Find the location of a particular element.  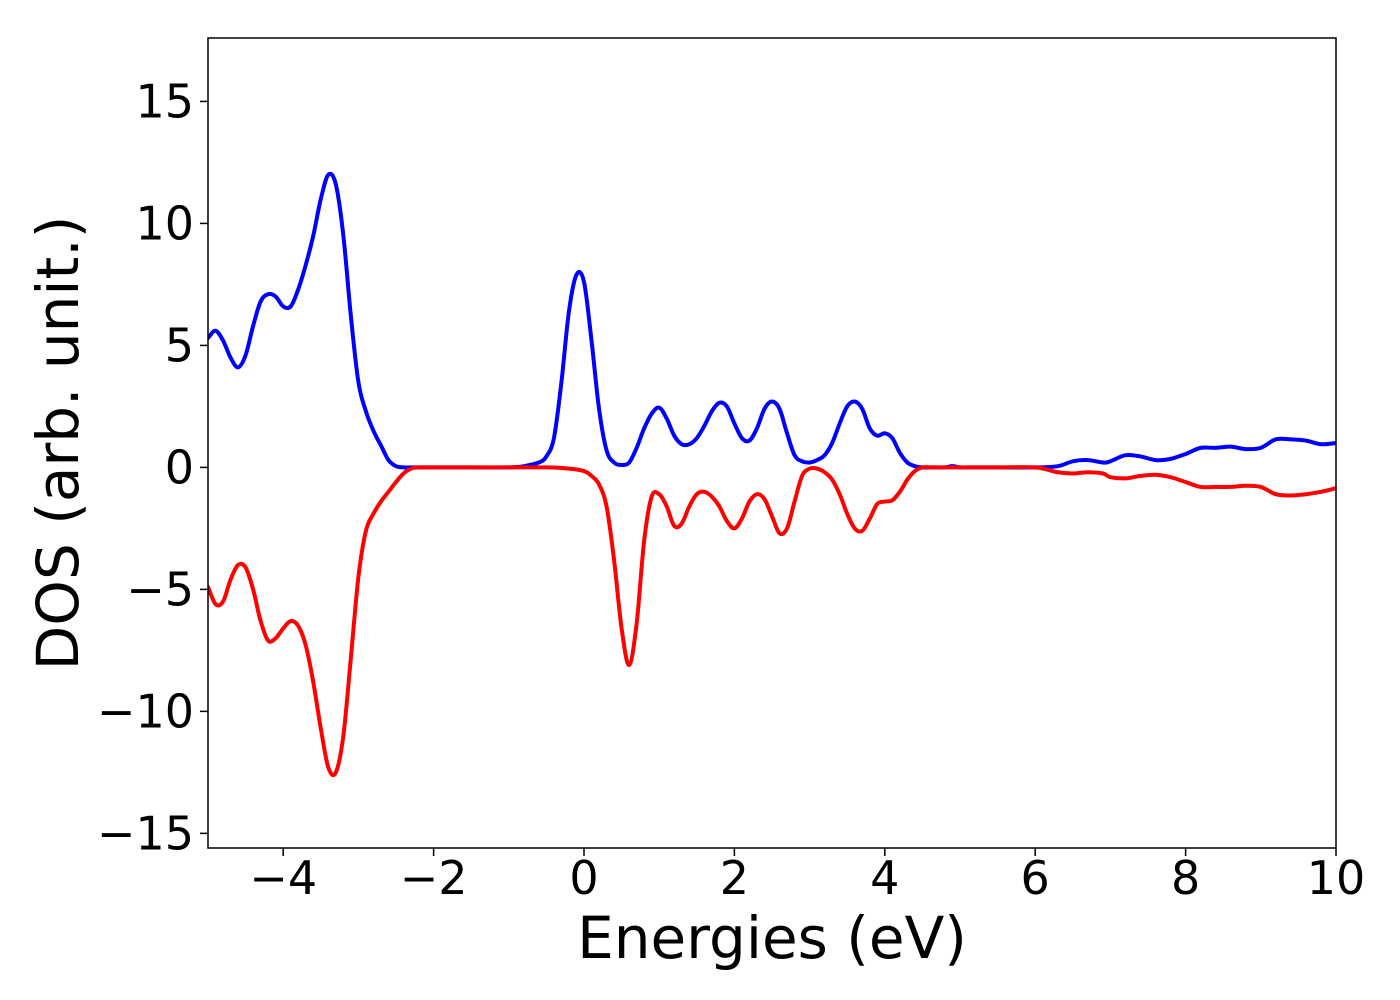

y-ticks: 15 10 5 0 −5 −10 −15 is located at coordinates (152, 467).